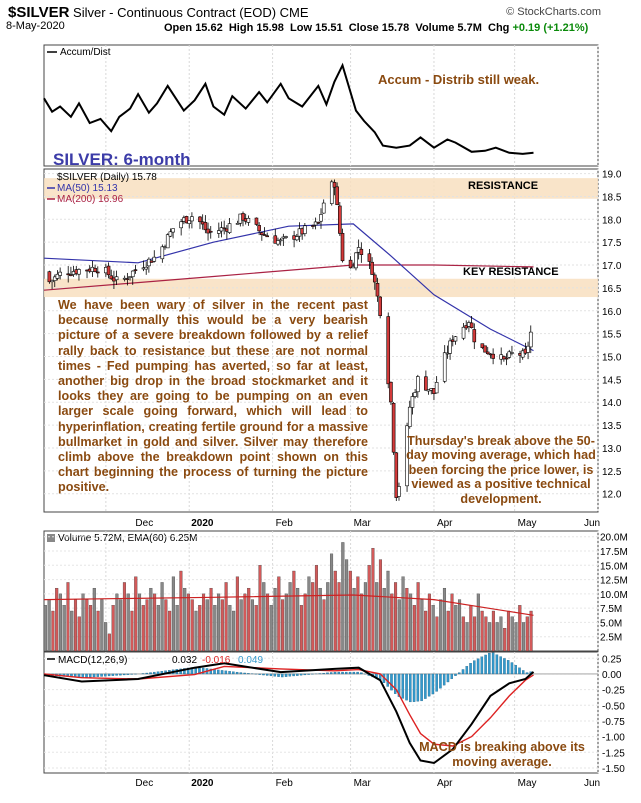 Image resolution: width=641 pixels, height=803 pixels. What do you see at coordinates (612, 403) in the screenshot?
I see `price-ytick-label: 14.0` at bounding box center [612, 403].